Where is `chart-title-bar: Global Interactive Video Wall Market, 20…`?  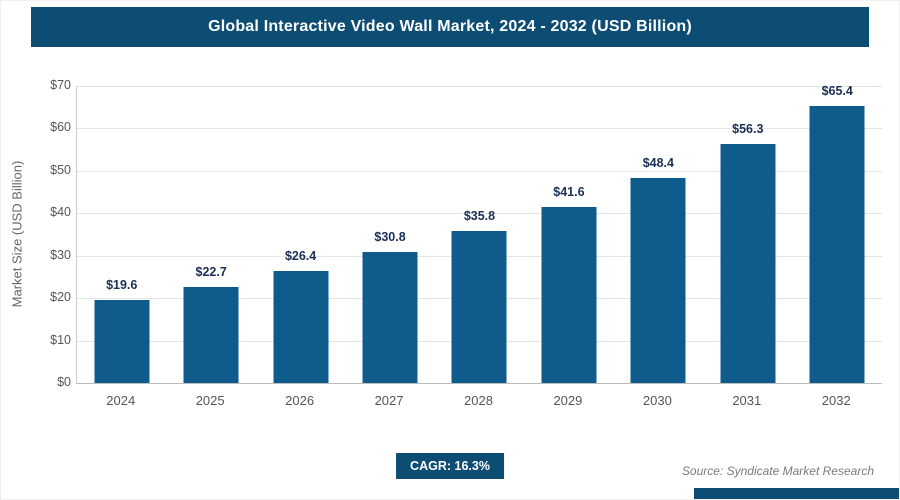 chart-title-bar: Global Interactive Video Wall Market, 20… is located at coordinates (450, 27).